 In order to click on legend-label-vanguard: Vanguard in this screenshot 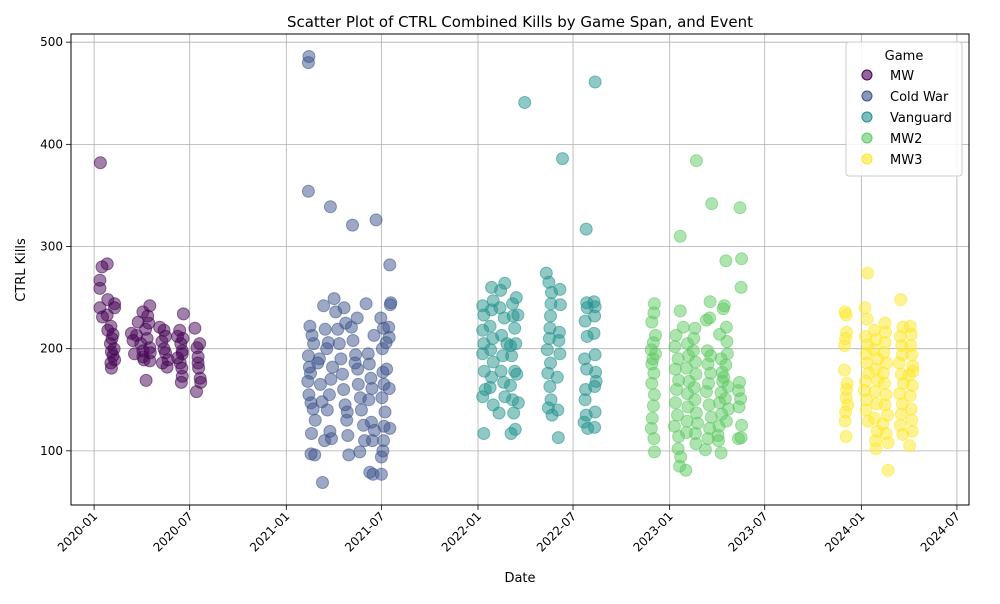, I will do `click(921, 118)`.